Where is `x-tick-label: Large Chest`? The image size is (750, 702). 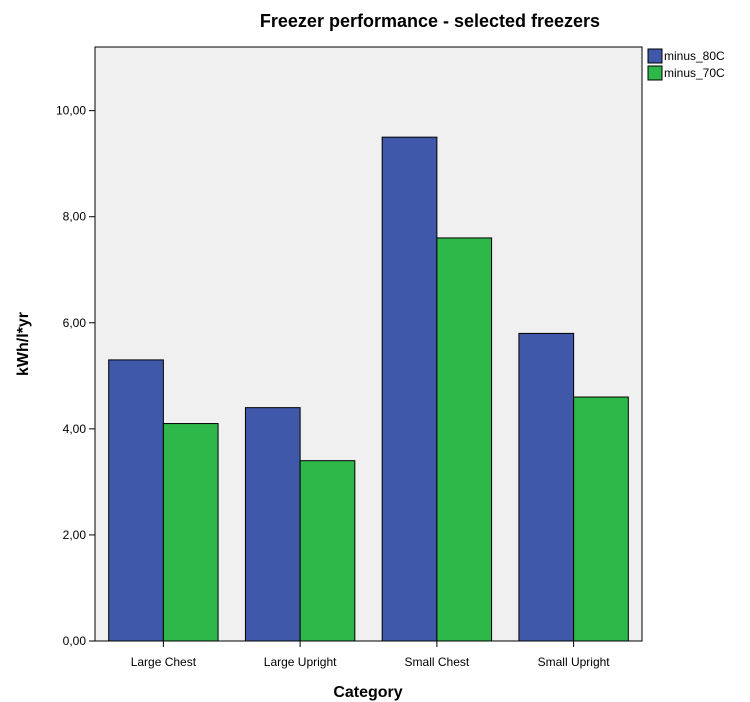
x-tick-label: Large Chest is located at coordinates (164, 662).